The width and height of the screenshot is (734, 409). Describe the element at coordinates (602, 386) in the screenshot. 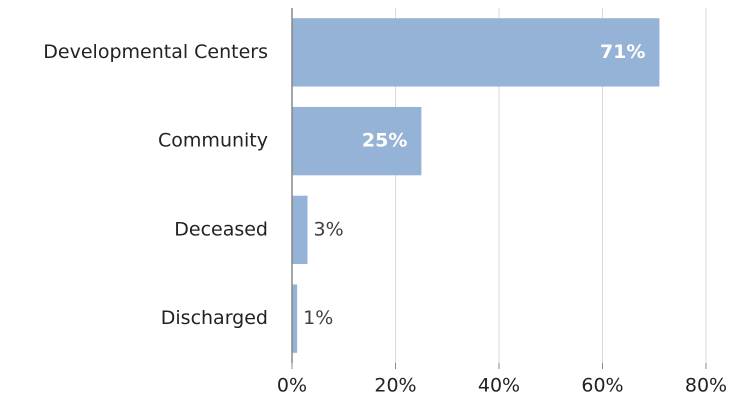

I see `x-tick-label: 60%` at that location.